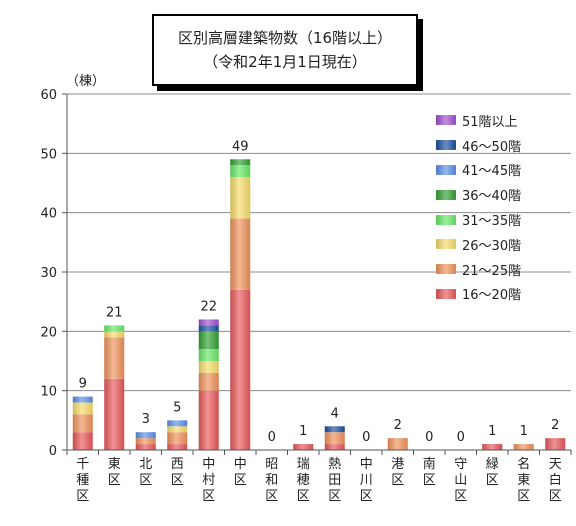 This screenshot has width=576, height=526. What do you see at coordinates (240, 146) in the screenshot?
I see `total-label: 49` at bounding box center [240, 146].